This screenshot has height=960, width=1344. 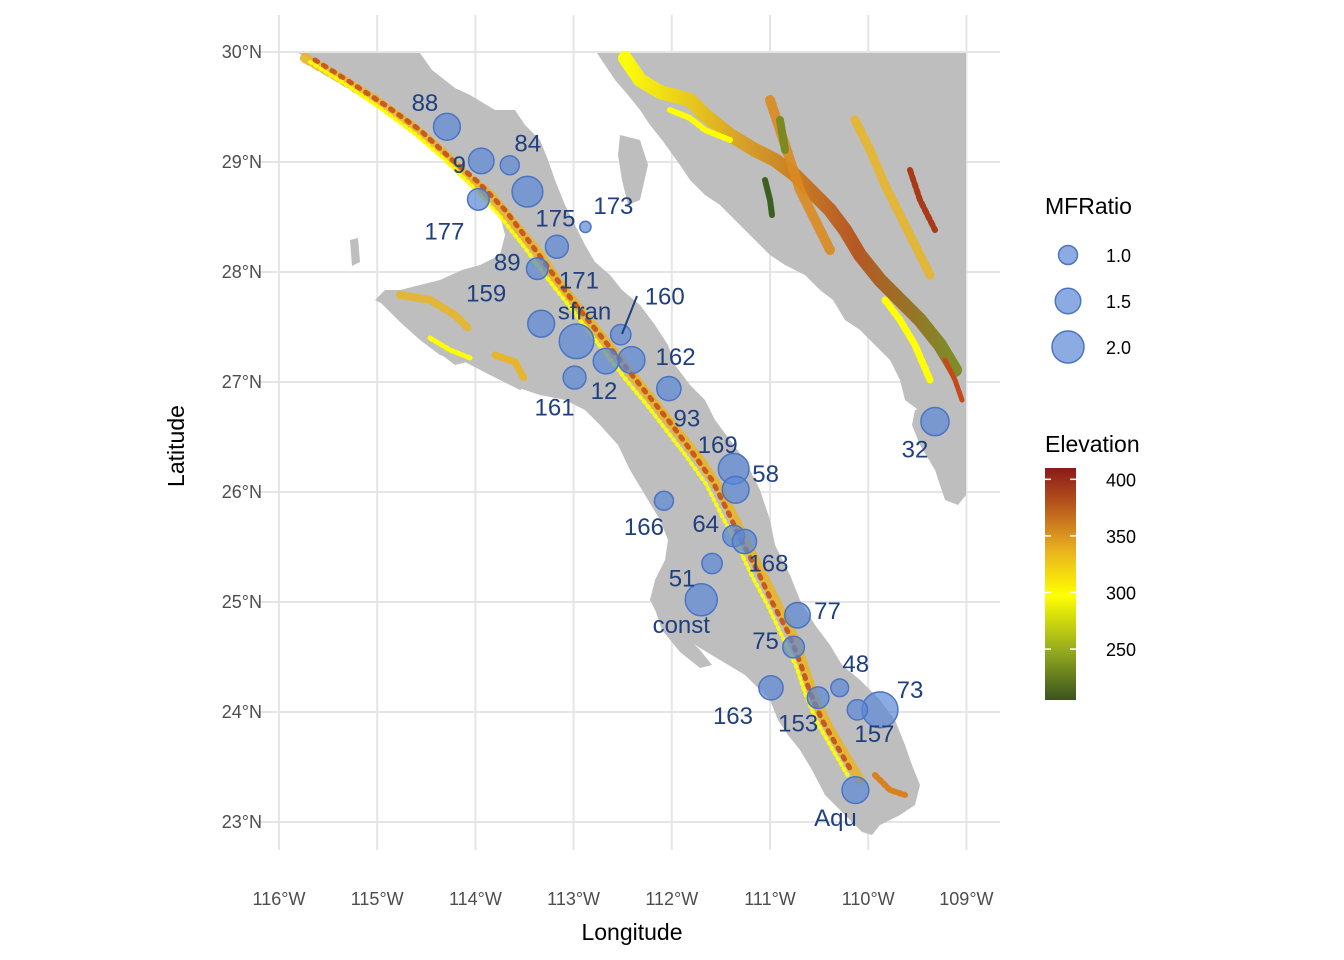 I want to click on site-label: 88, so click(x=425, y=103).